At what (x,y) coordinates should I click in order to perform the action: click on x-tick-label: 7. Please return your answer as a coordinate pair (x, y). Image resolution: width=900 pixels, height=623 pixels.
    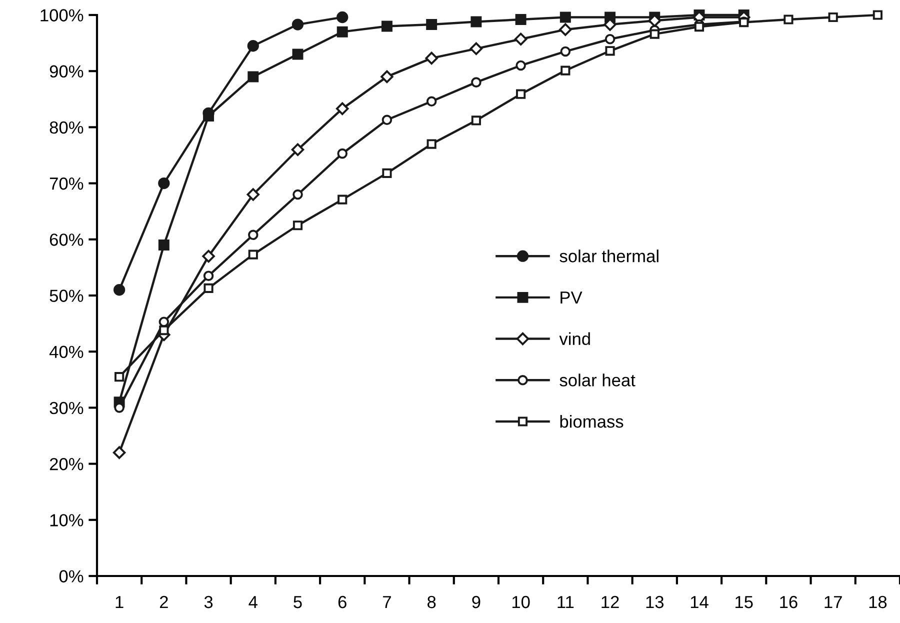
    Looking at the image, I should click on (387, 602).